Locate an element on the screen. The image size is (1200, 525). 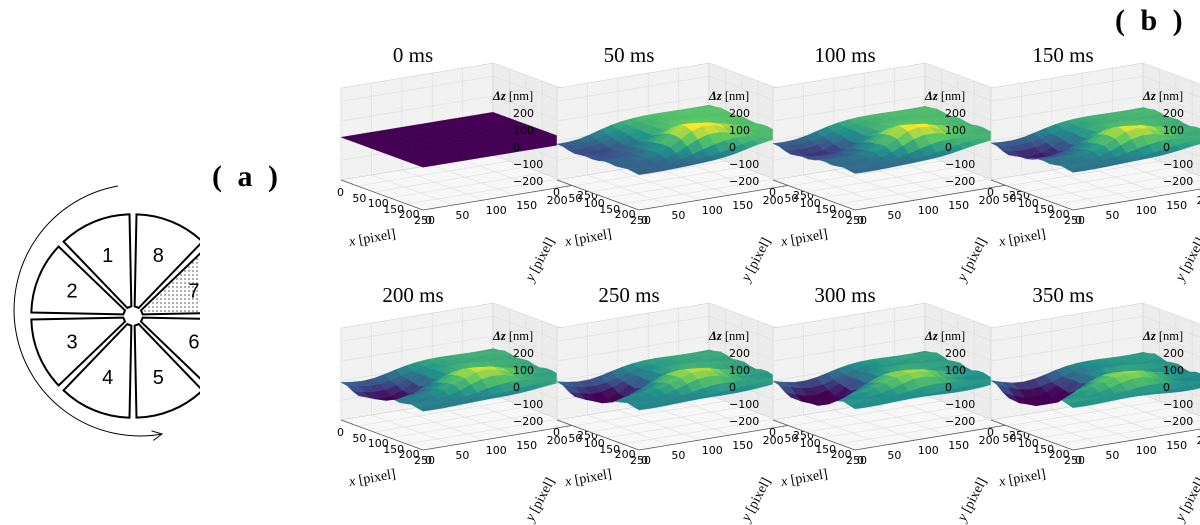
plot-title: 50 ms is located at coordinates (629, 55).